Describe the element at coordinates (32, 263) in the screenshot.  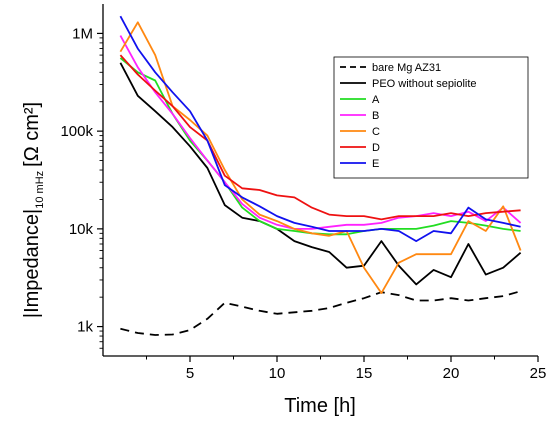
I see `y-axis-title-main: |Impedance|` at that location.